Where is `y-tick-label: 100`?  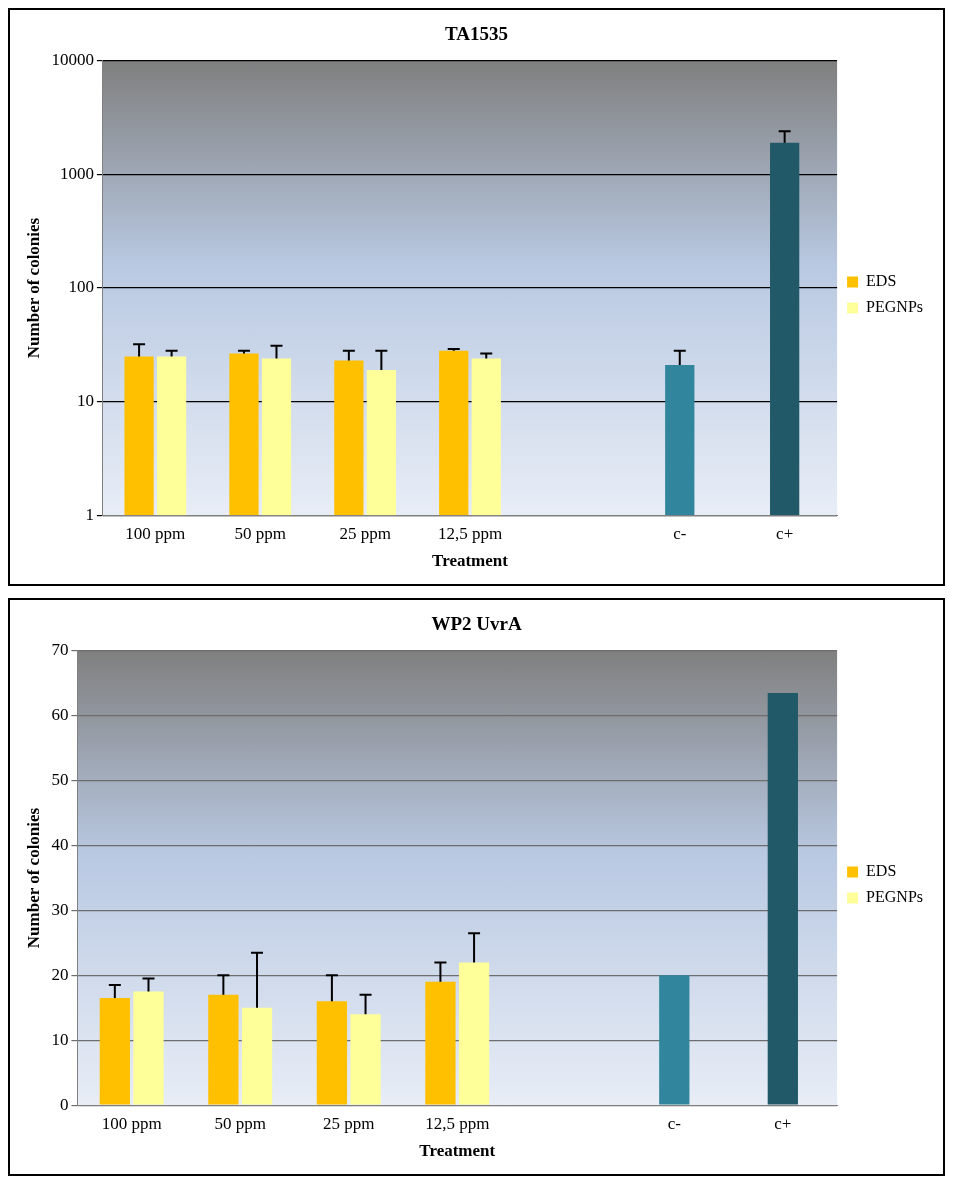 y-tick-label: 100 is located at coordinates (81, 287).